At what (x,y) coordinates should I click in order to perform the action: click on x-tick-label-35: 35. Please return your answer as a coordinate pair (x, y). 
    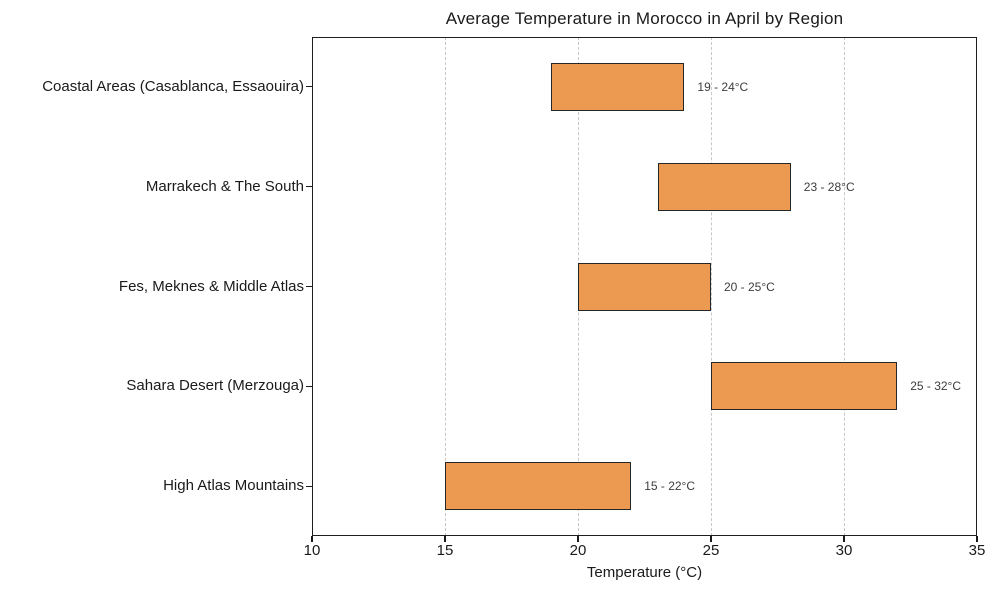
    Looking at the image, I should click on (977, 550).